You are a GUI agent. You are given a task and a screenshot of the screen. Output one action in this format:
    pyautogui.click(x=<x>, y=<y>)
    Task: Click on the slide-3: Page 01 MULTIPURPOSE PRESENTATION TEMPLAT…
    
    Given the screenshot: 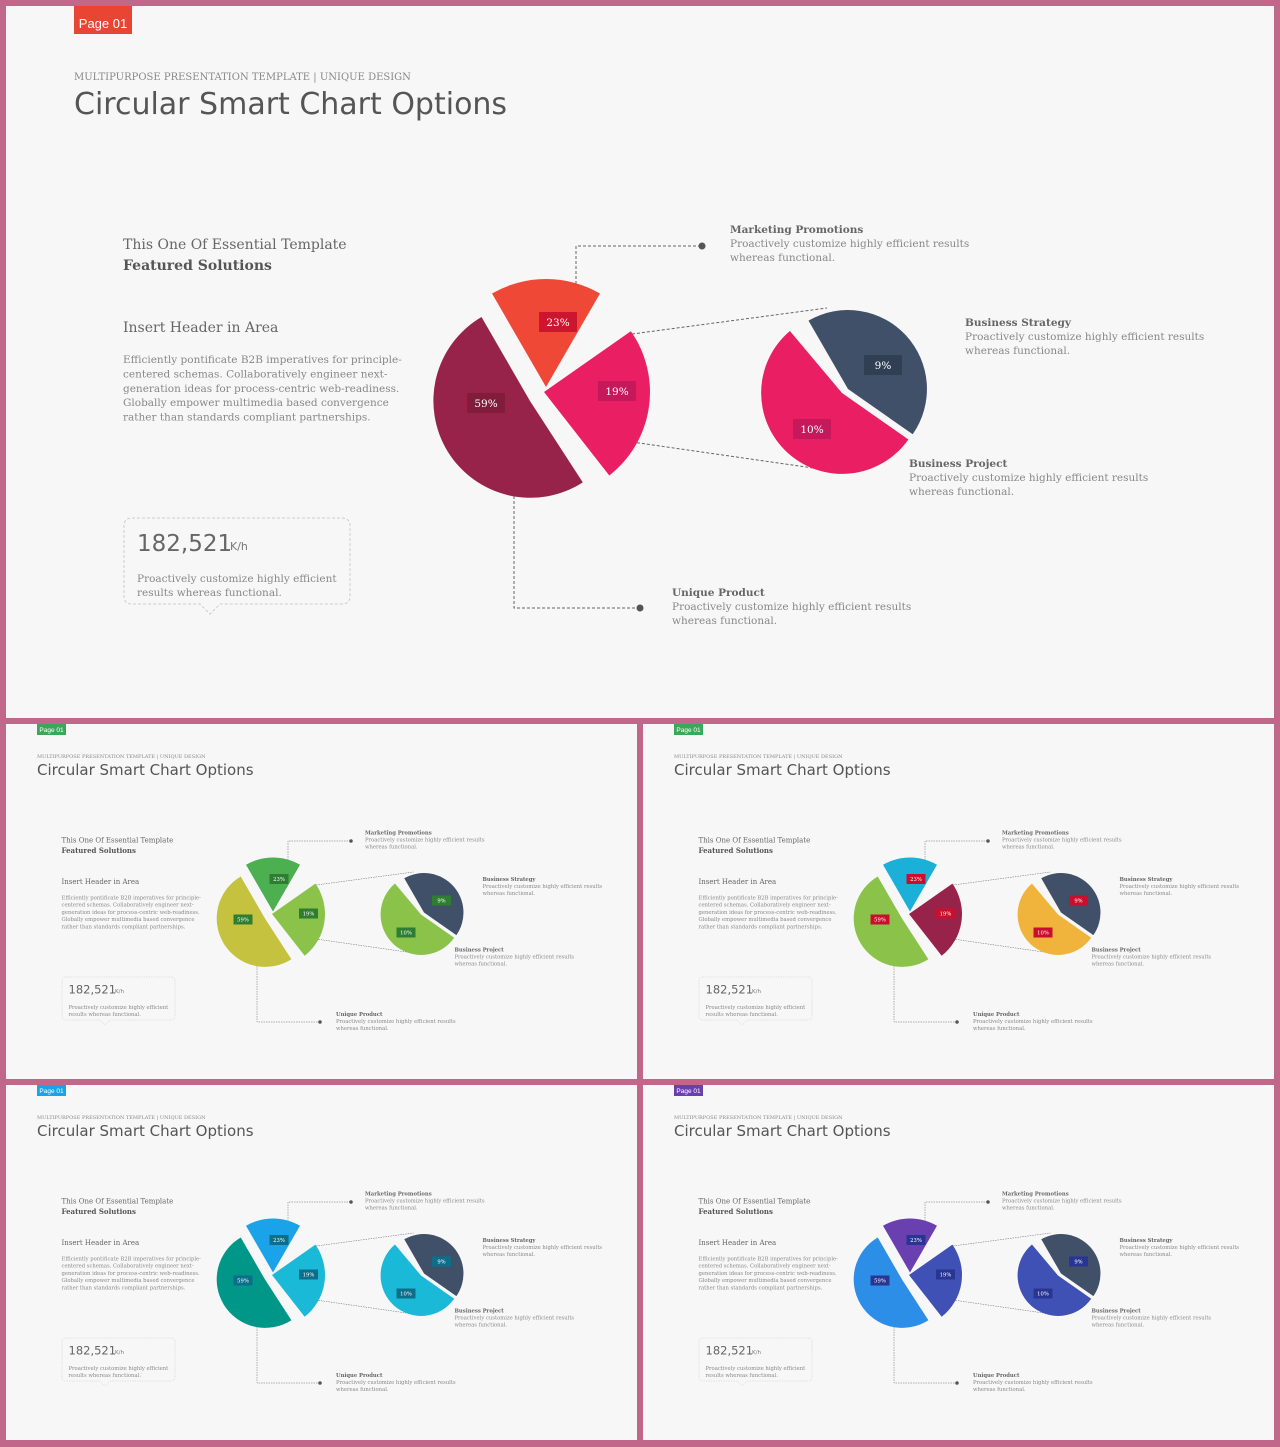 What is the action you would take?
    pyautogui.click(x=958, y=901)
    